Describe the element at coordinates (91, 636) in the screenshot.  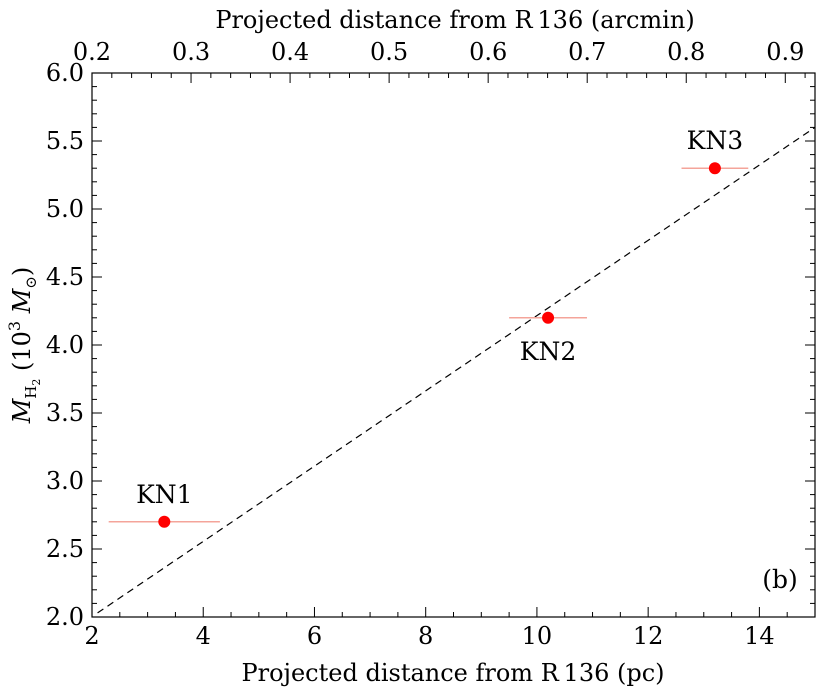
I see `x-tick-label: 2` at that location.